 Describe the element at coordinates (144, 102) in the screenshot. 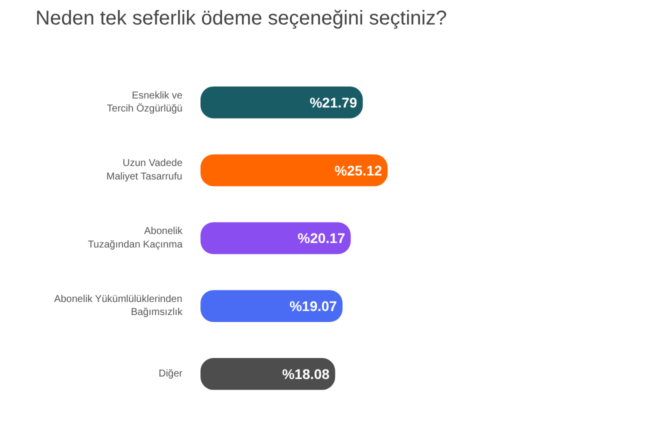

I see `y-tick-label: Esneklik ve Tercih Özgürlüğü` at that location.